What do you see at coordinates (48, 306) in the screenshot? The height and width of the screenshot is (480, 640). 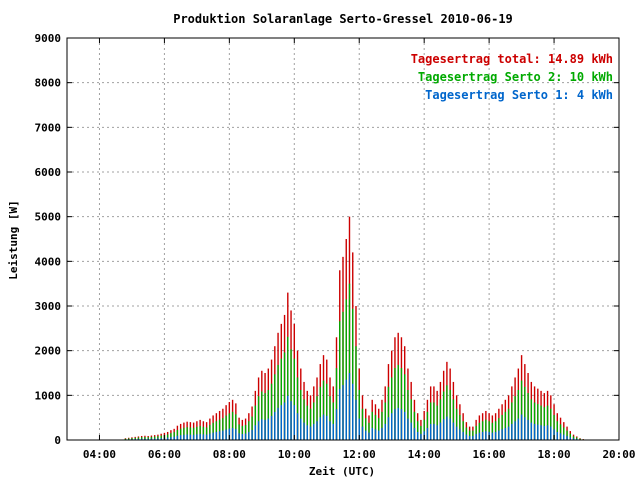 I see `y-tick-label: 3000` at bounding box center [48, 306].